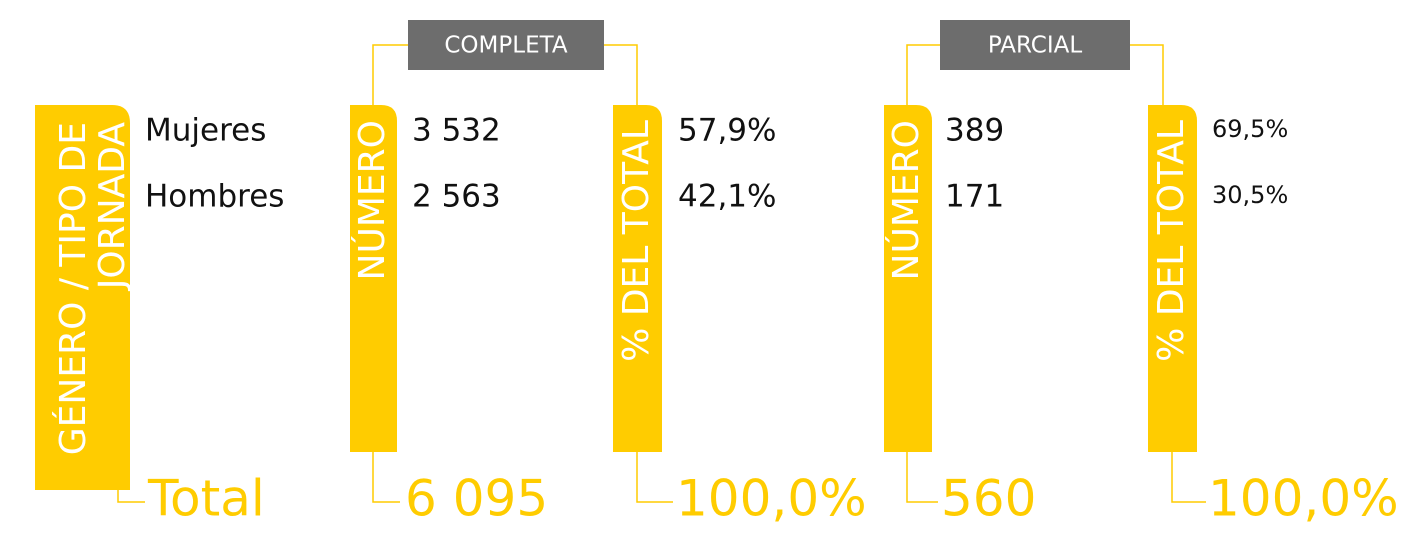 The height and width of the screenshot is (537, 1413). What do you see at coordinates (214, 197) in the screenshot?
I see `row-label: Hombres` at bounding box center [214, 197].